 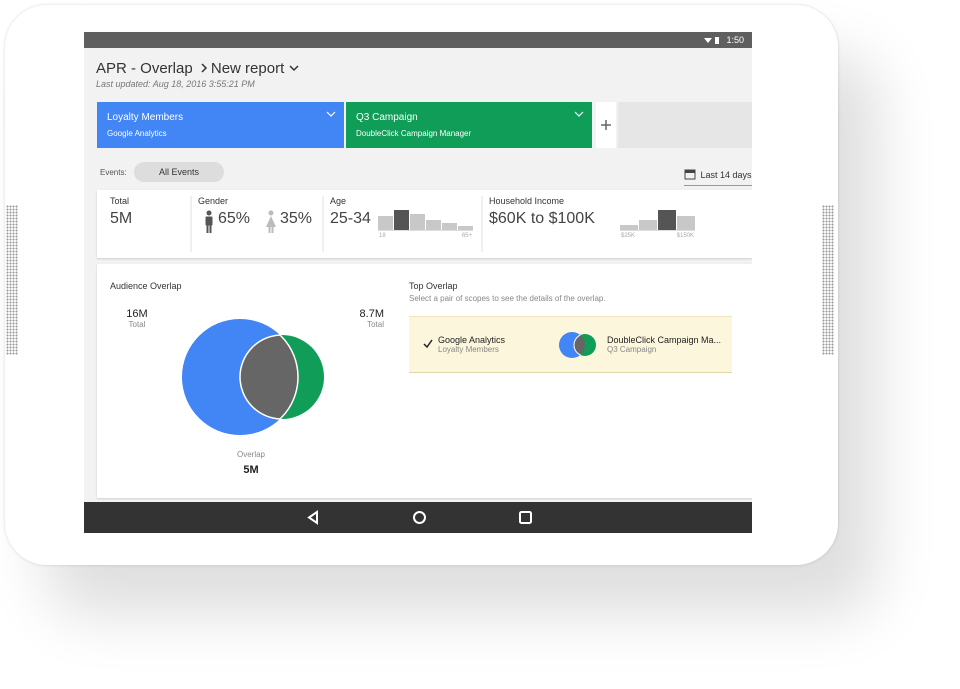 What do you see at coordinates (120, 201) in the screenshot?
I see `total-label: Total` at bounding box center [120, 201].